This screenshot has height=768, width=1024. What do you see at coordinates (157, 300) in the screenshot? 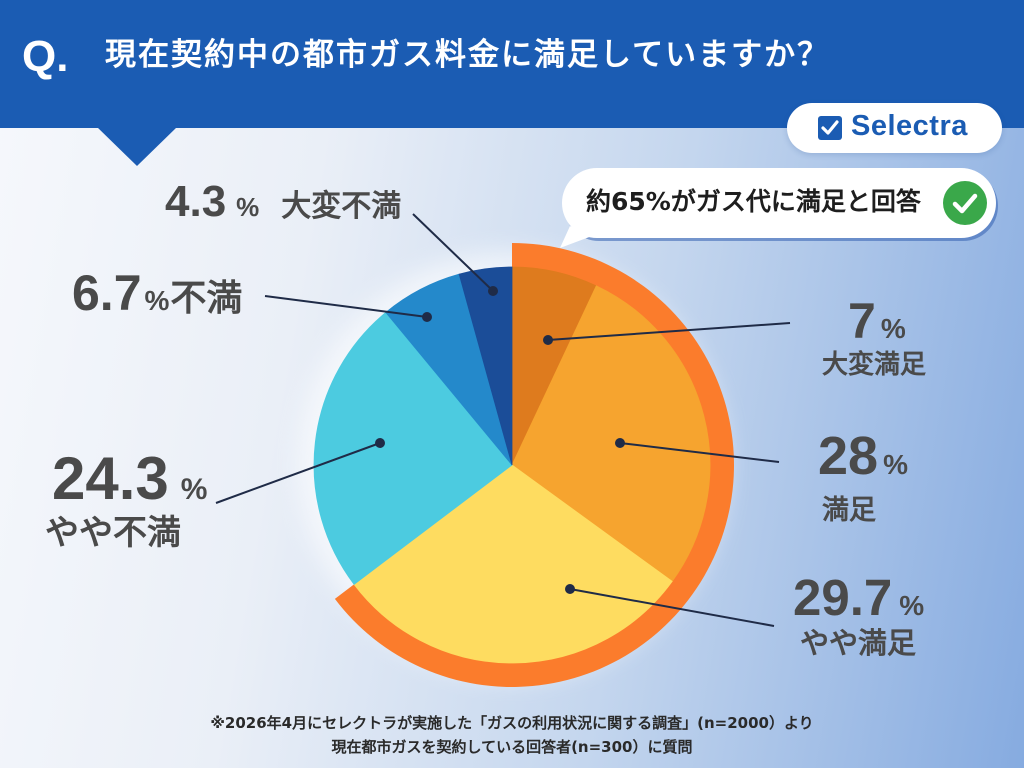
I see `unit-dissatisfied: %` at bounding box center [157, 300].